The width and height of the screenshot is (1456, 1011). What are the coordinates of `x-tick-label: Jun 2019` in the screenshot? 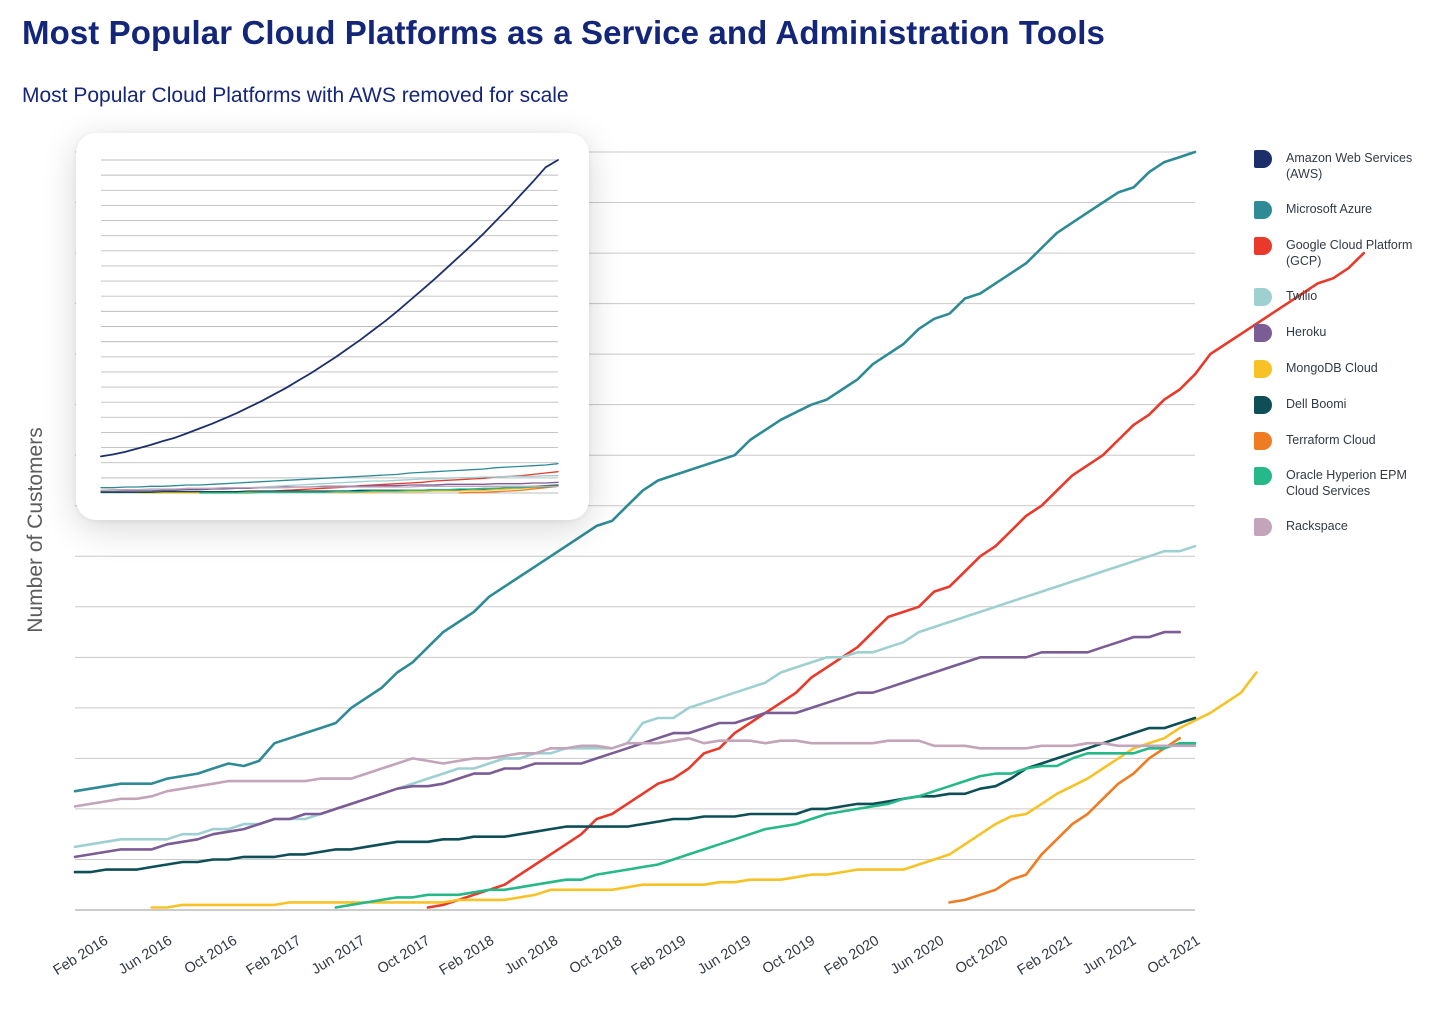 It's located at (724, 955).